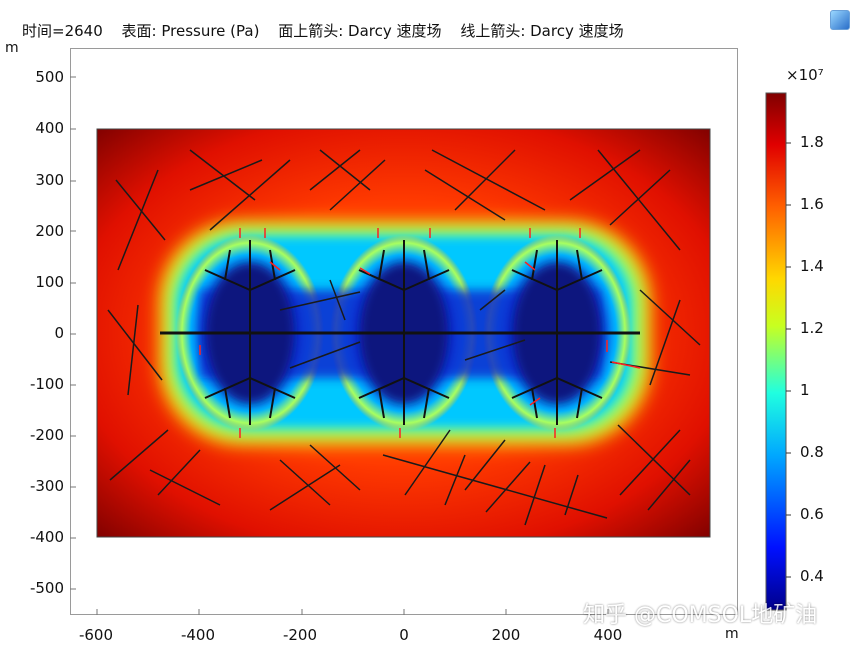  I want to click on x-tick: -400, so click(198, 635).